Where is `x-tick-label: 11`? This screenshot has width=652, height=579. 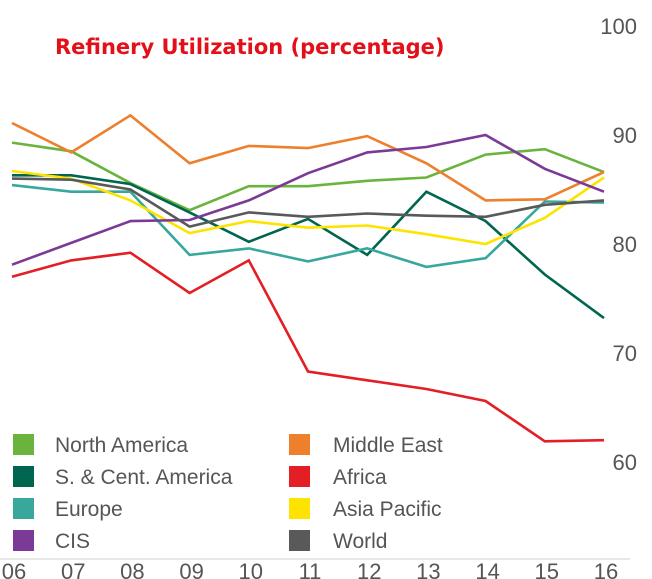 x-tick-label: 11 is located at coordinates (310, 569).